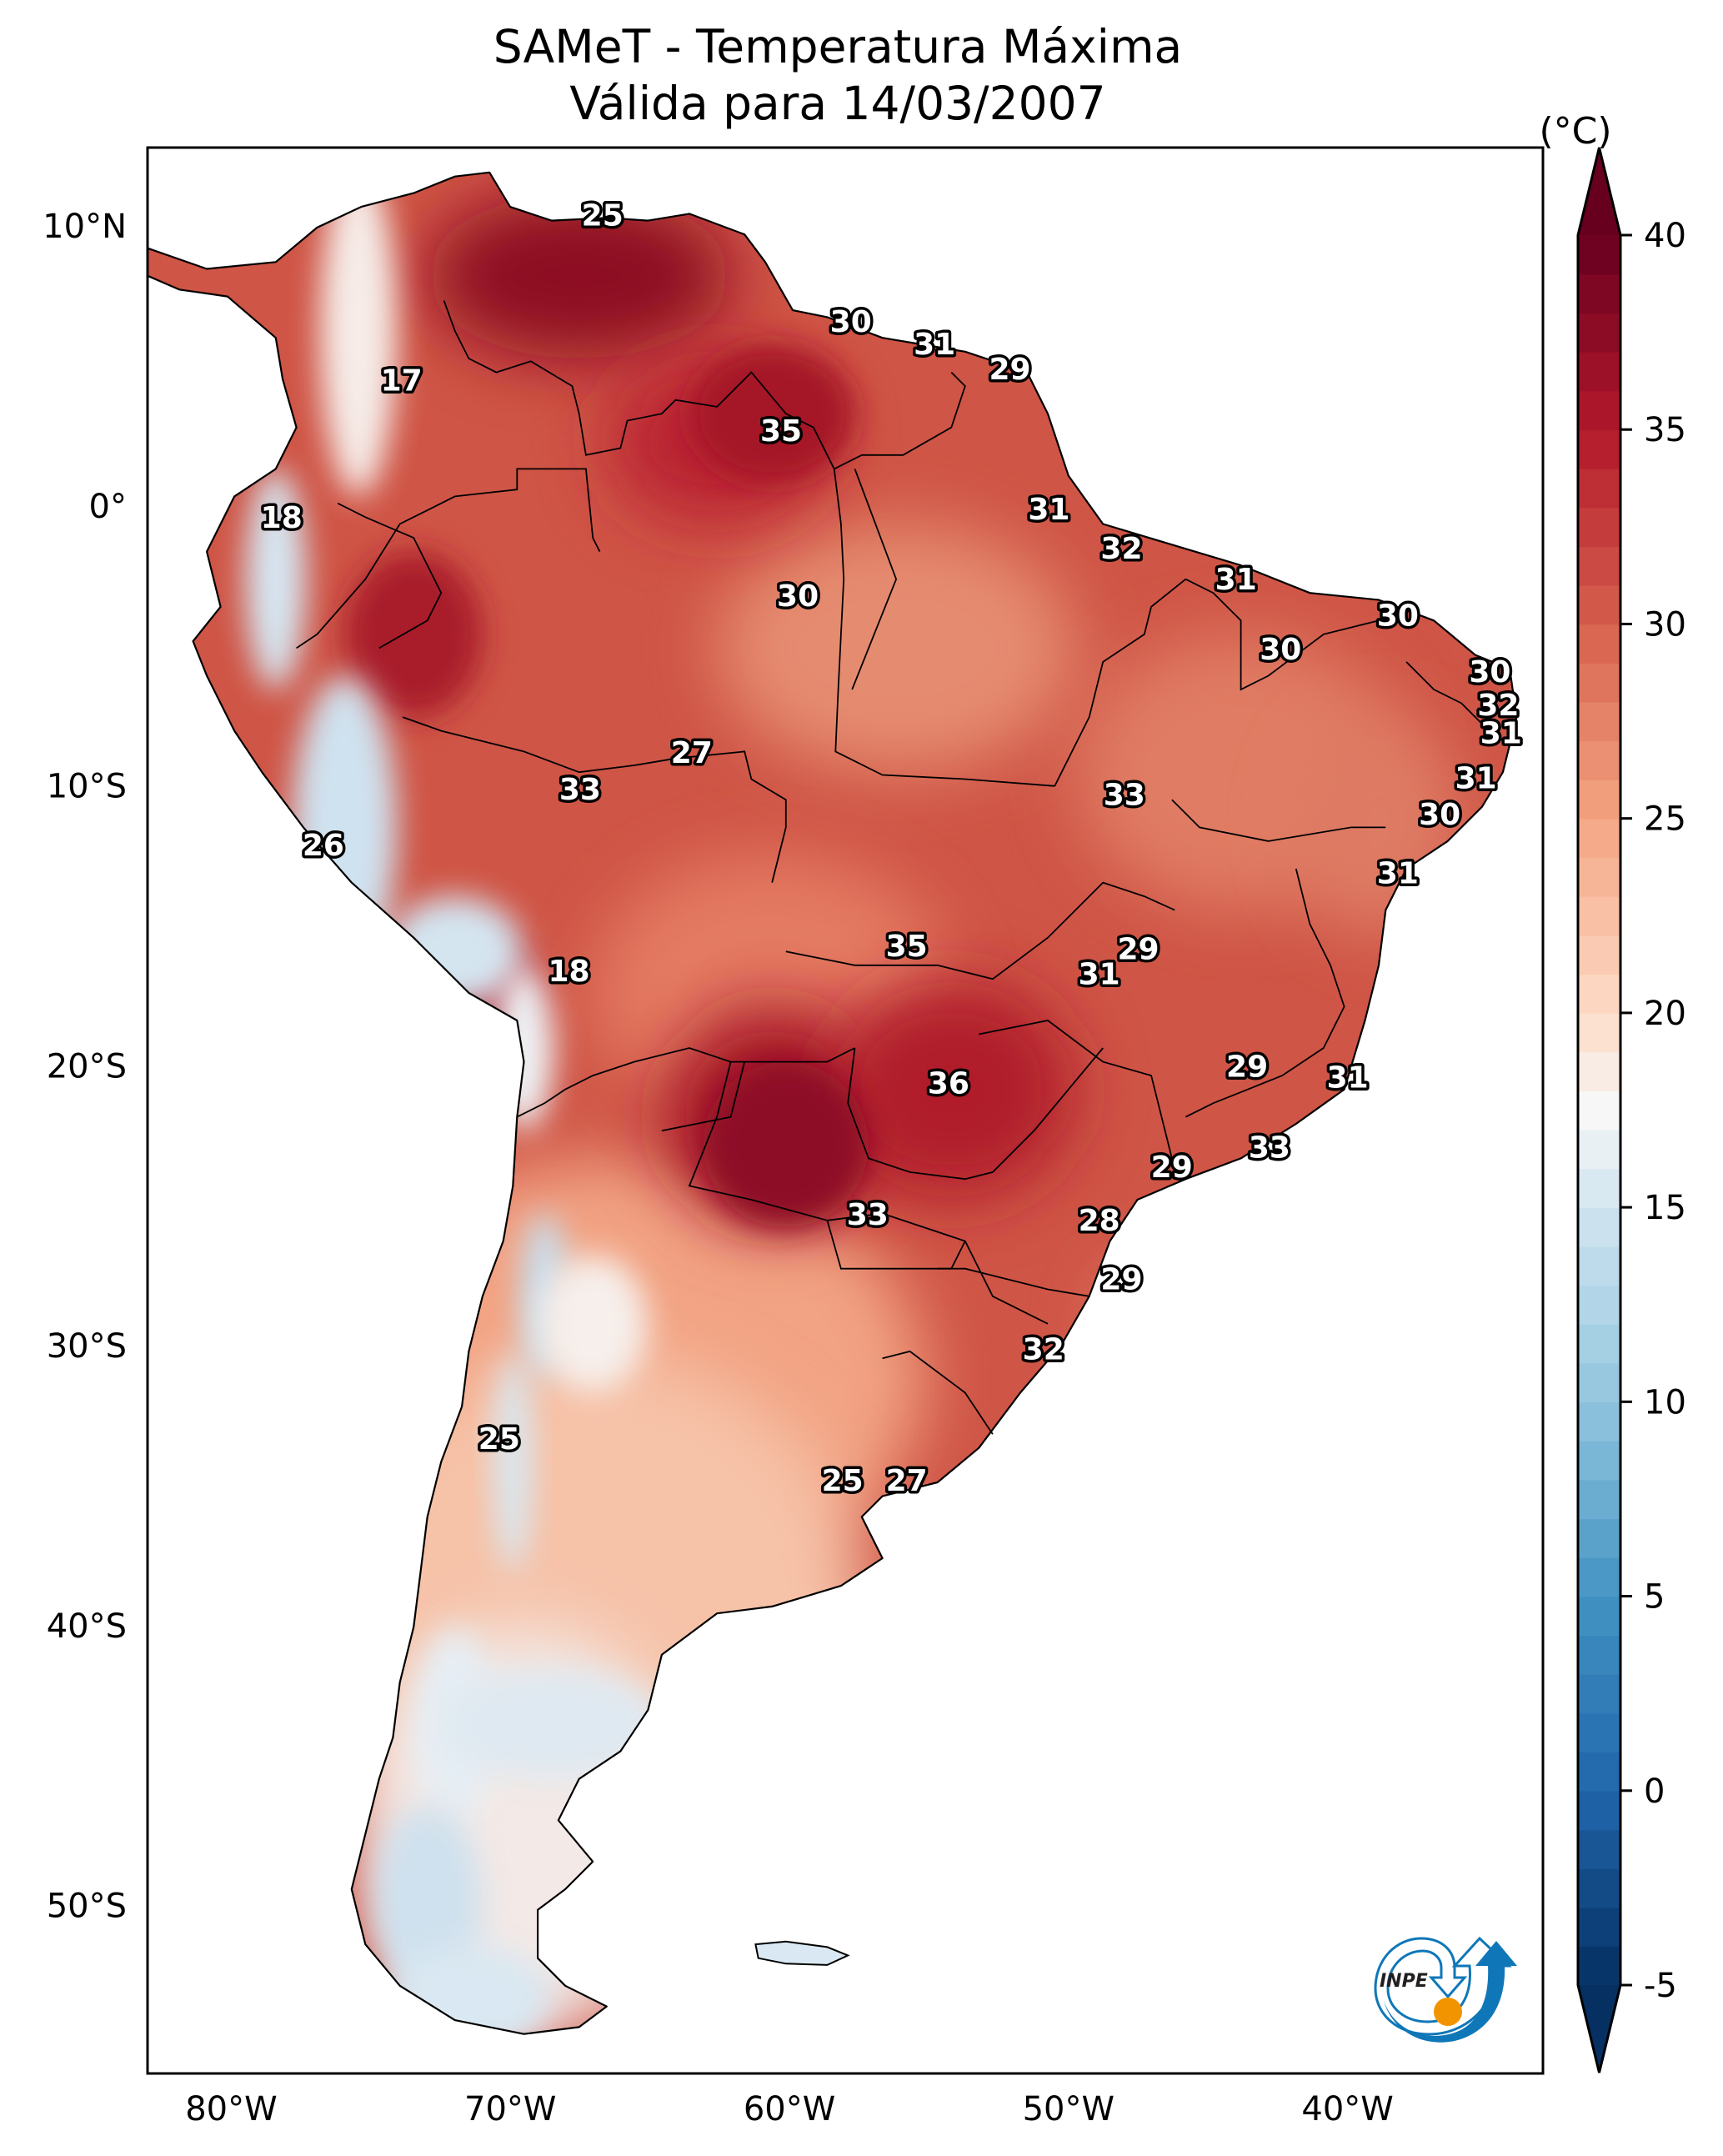  I want to click on colorbar: 40 35 30 25 20 15 10 5 0 -5 (°C), so click(1613, 1091).